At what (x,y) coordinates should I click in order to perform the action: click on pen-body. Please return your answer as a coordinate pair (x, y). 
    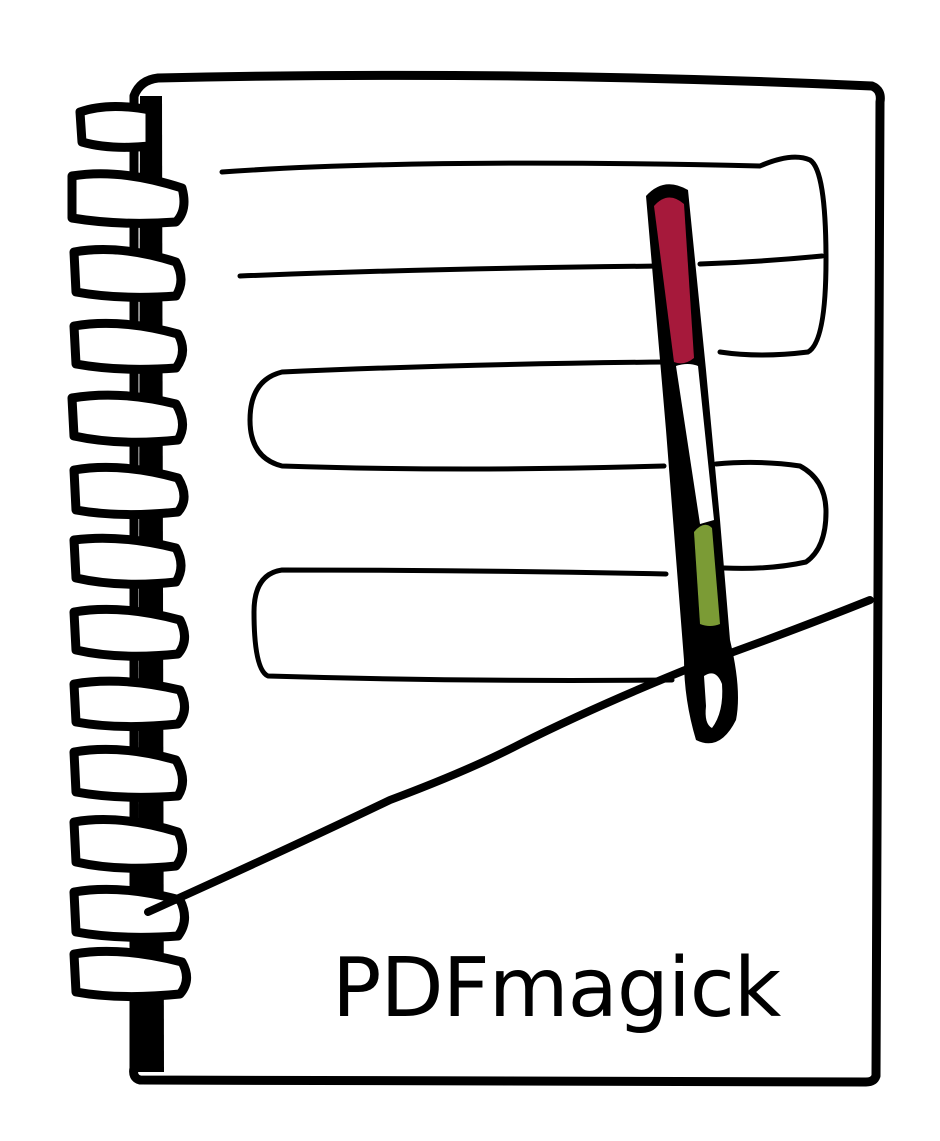
    Looking at the image, I should click on (695, 444).